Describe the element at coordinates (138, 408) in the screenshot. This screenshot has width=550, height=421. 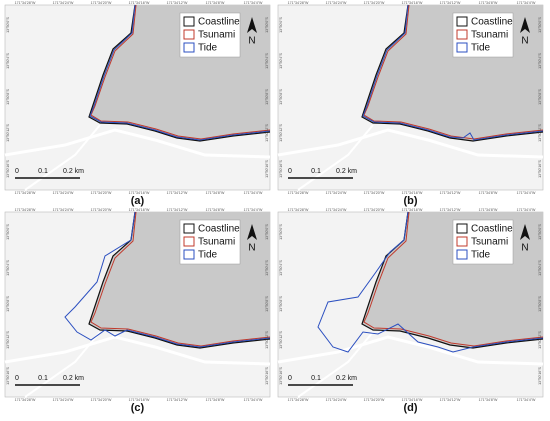
I see `panel-label: (c)` at that location.